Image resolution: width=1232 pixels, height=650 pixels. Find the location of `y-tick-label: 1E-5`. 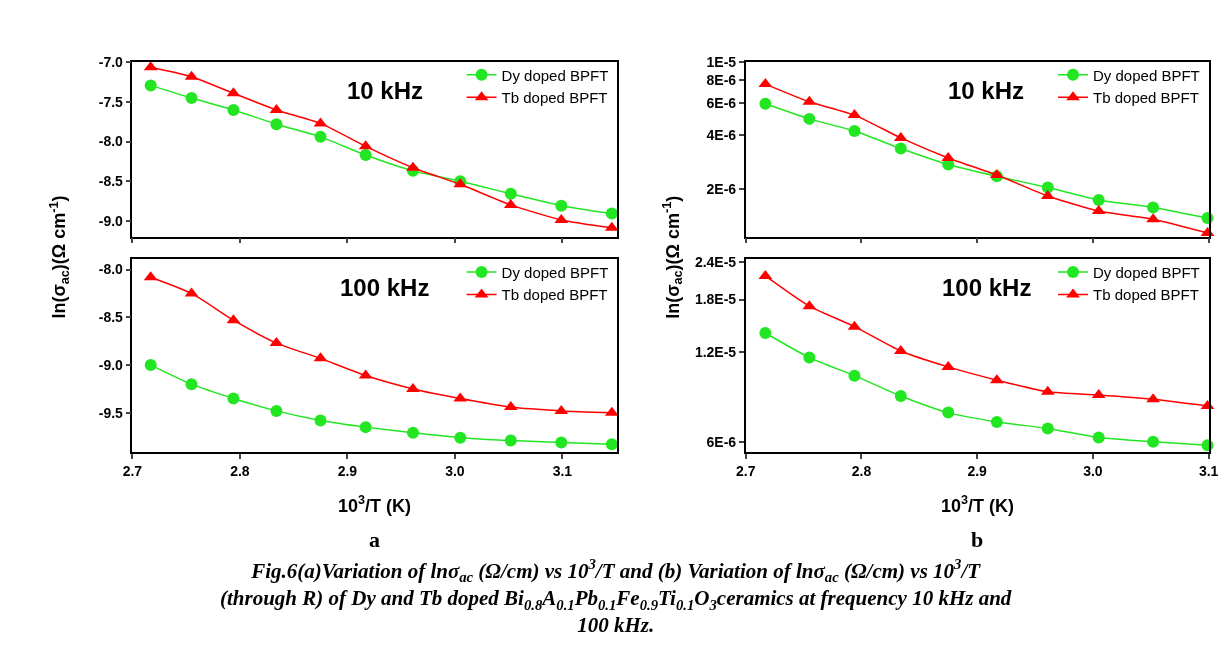

y-tick-label: 1E-5 is located at coordinates (721, 62).